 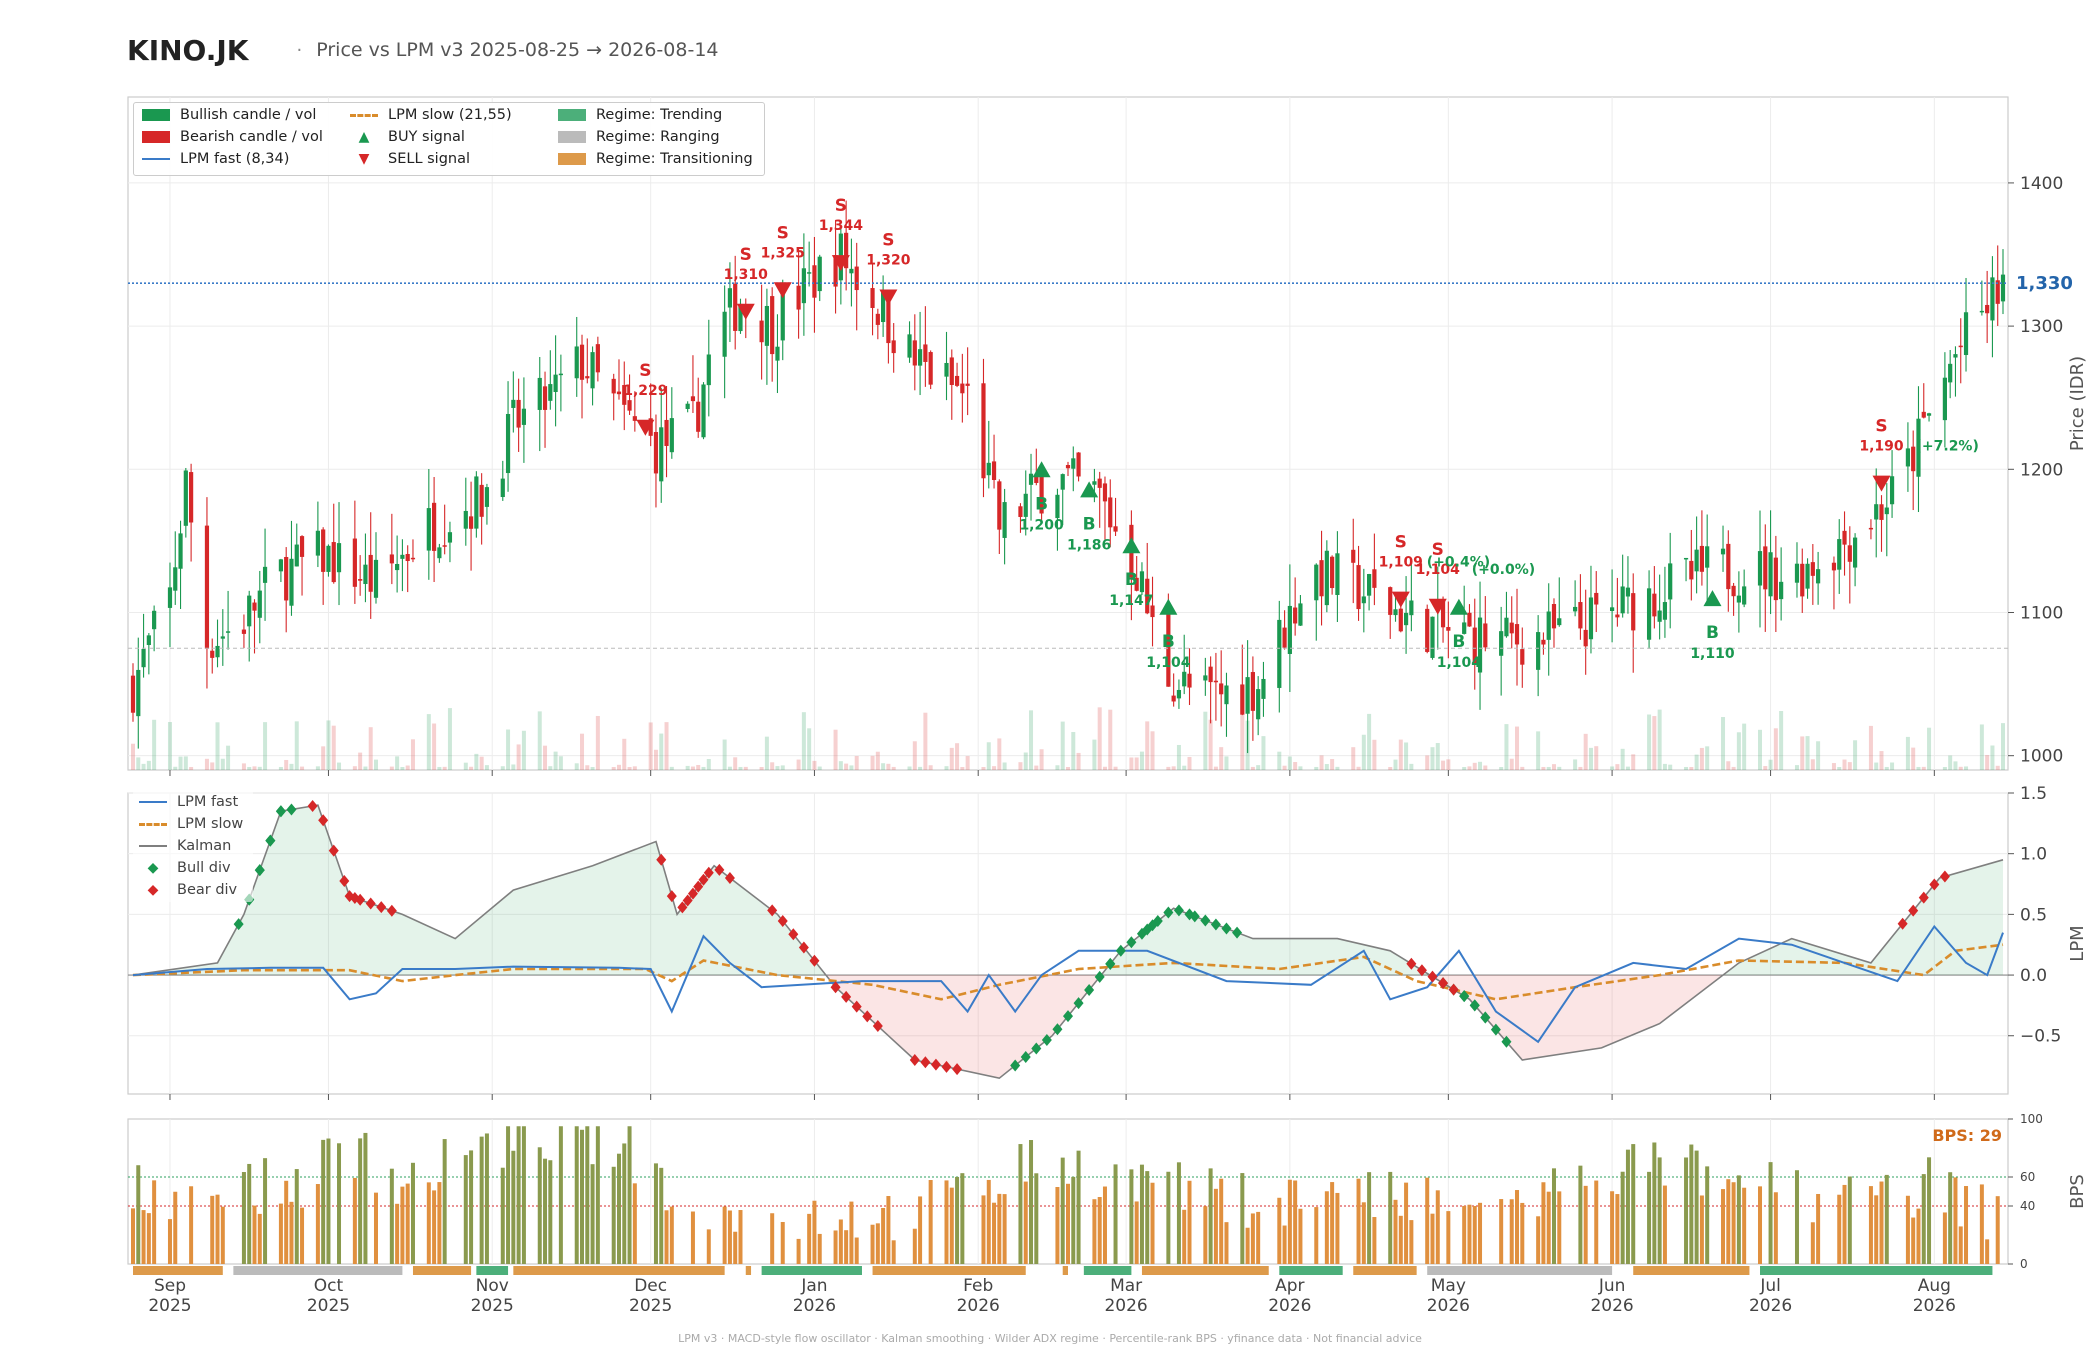 I want to click on regime-segment, so click(x=1385, y=1270).